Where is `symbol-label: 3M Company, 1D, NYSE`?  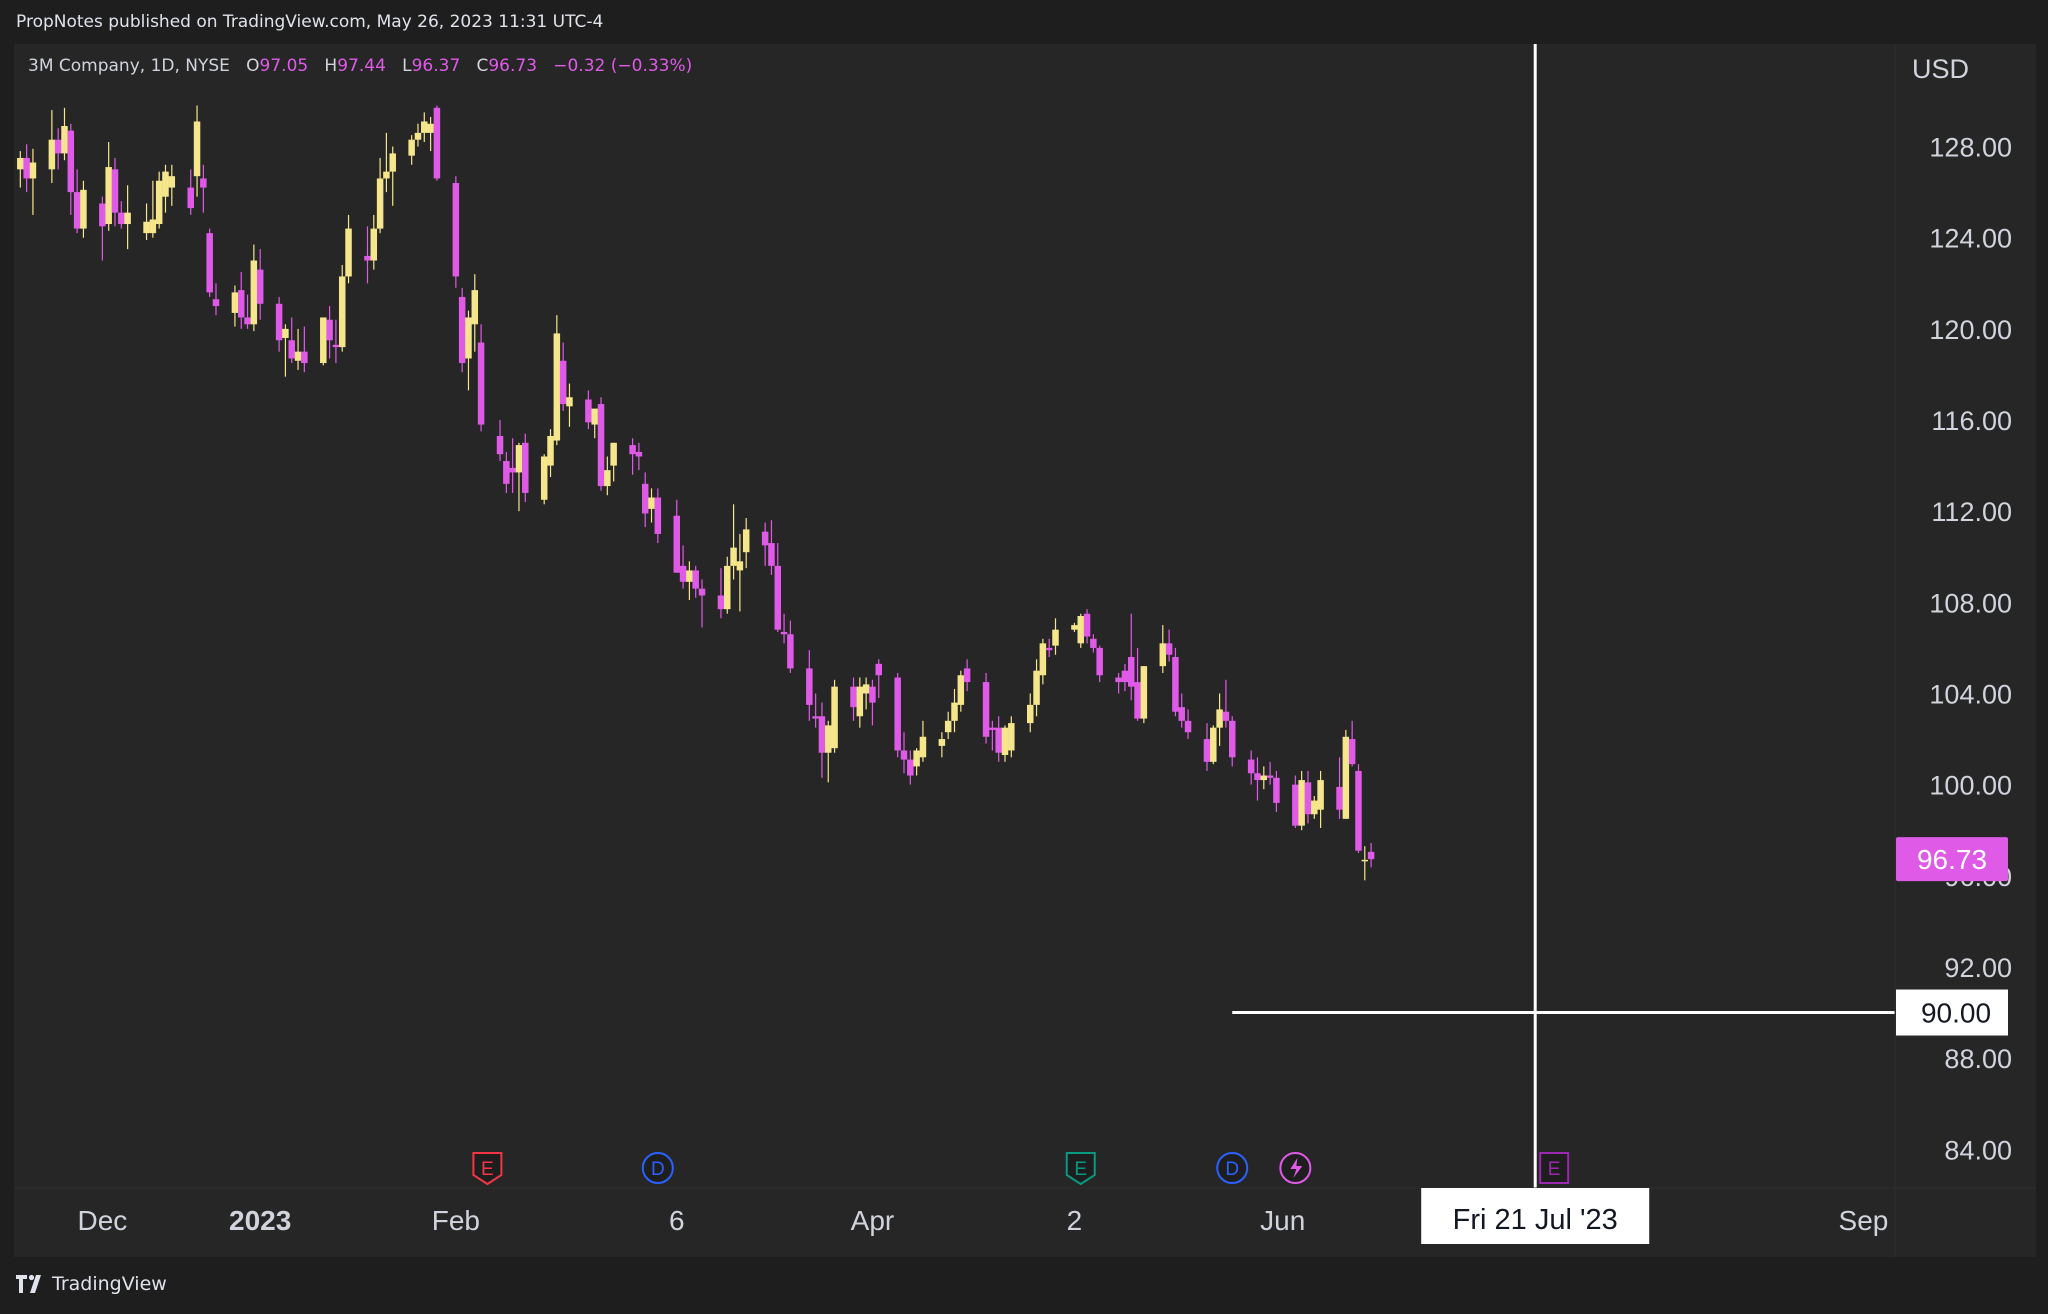 symbol-label: 3M Company, 1D, NYSE is located at coordinates (129, 66).